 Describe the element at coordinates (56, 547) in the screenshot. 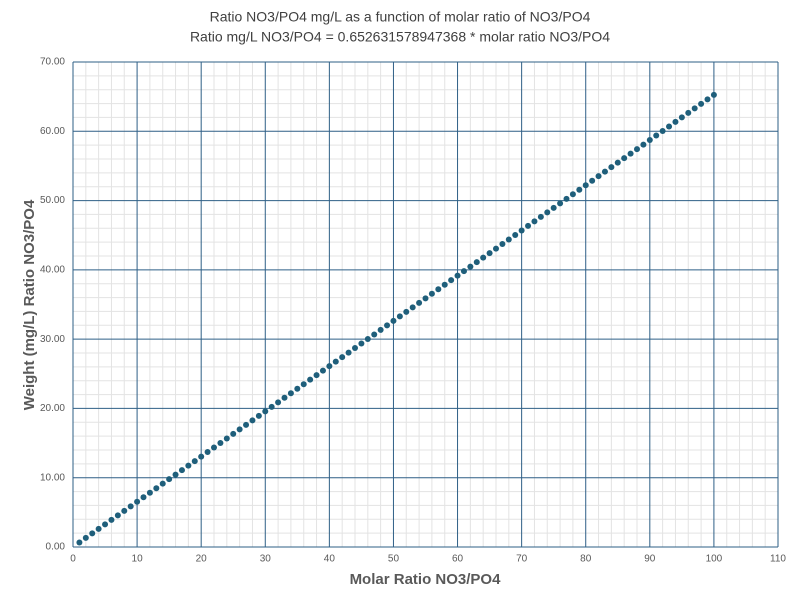

I see `y-tick-label: 0.00` at that location.